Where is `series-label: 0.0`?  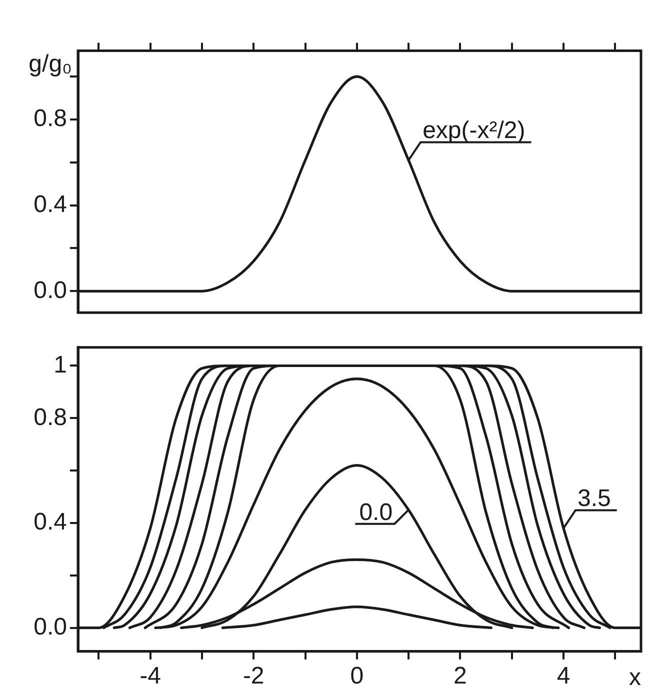
series-label: 0.0 is located at coordinates (376, 512).